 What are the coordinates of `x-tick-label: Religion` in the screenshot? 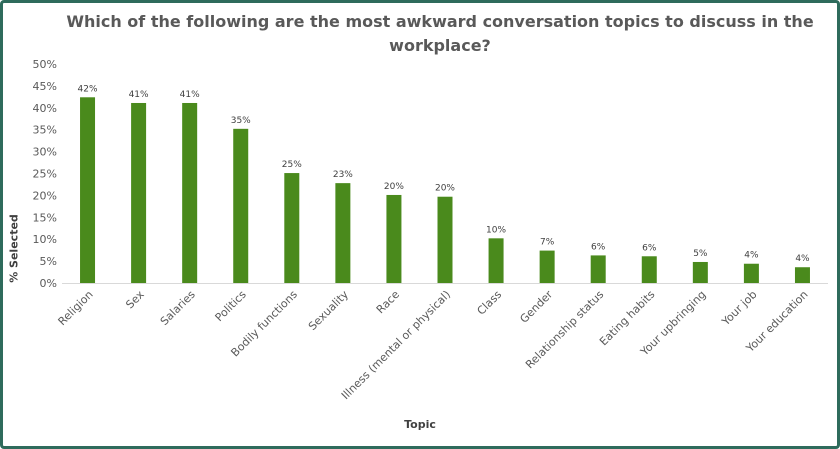 It's located at (76, 308).